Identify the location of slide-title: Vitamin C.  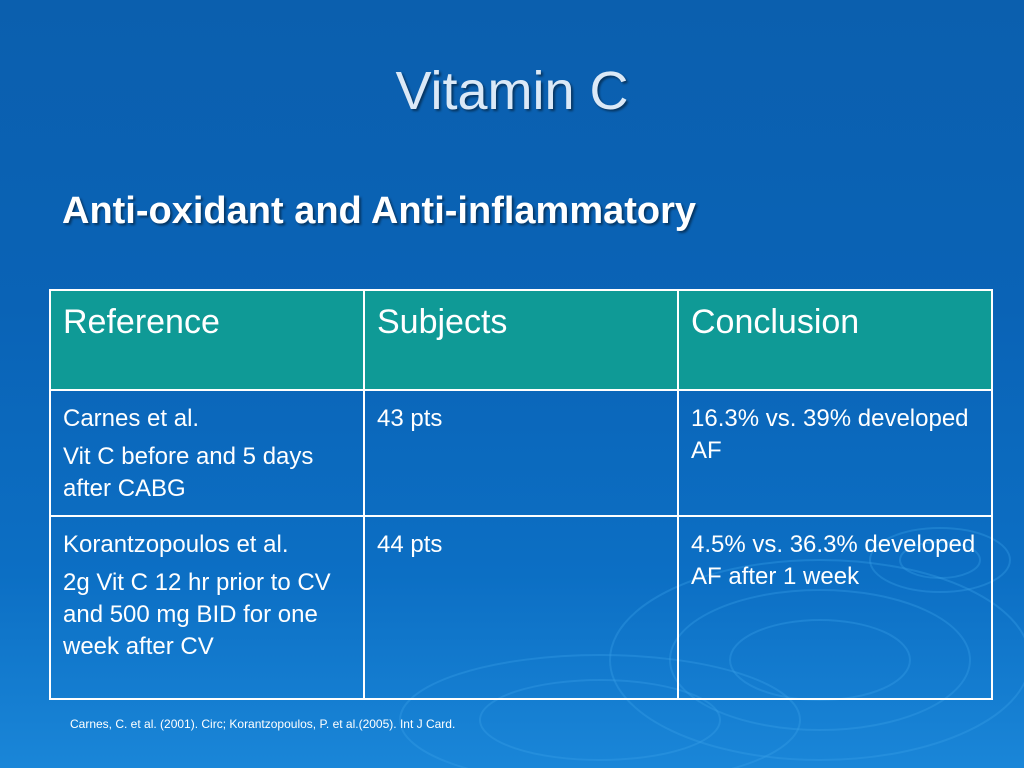
(512, 91).